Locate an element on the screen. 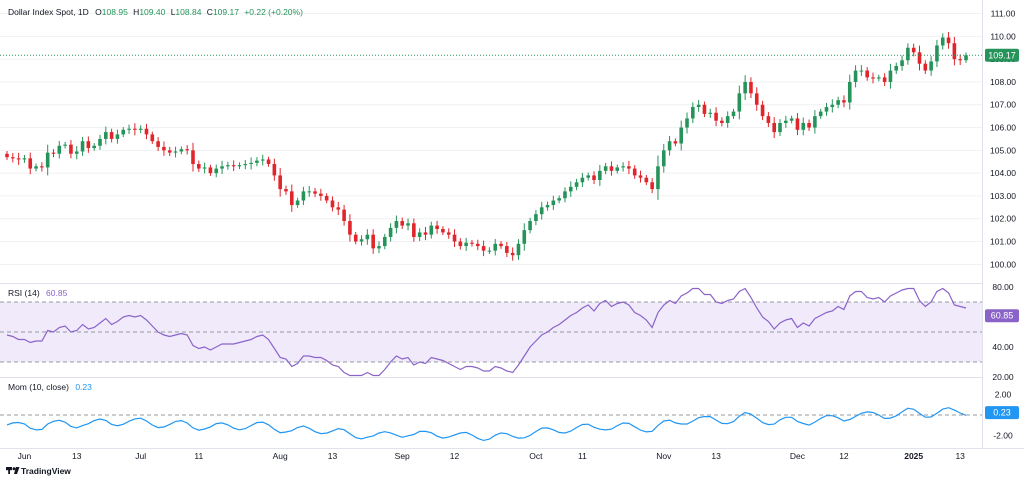 Image resolution: width=1024 pixels, height=481 pixels. time-tick-label: Aug is located at coordinates (280, 456).